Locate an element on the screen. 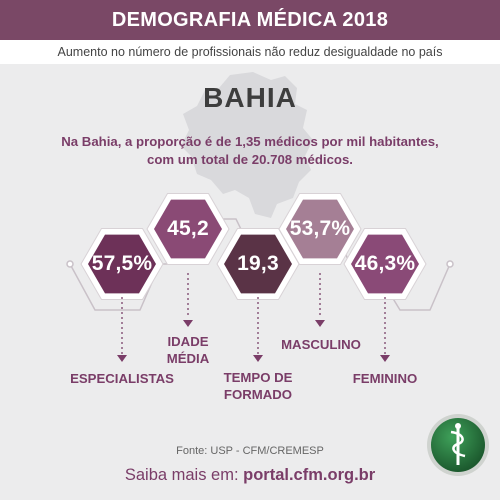  state-name: BAHIA is located at coordinates (250, 97).